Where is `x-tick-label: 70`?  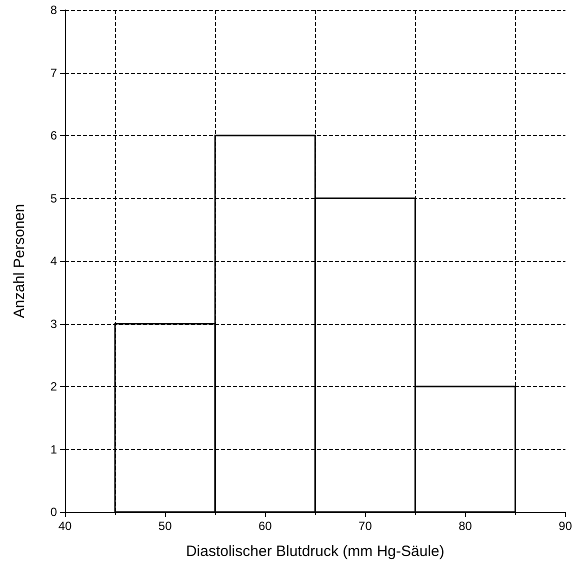
x-tick-label: 70 is located at coordinates (365, 526).